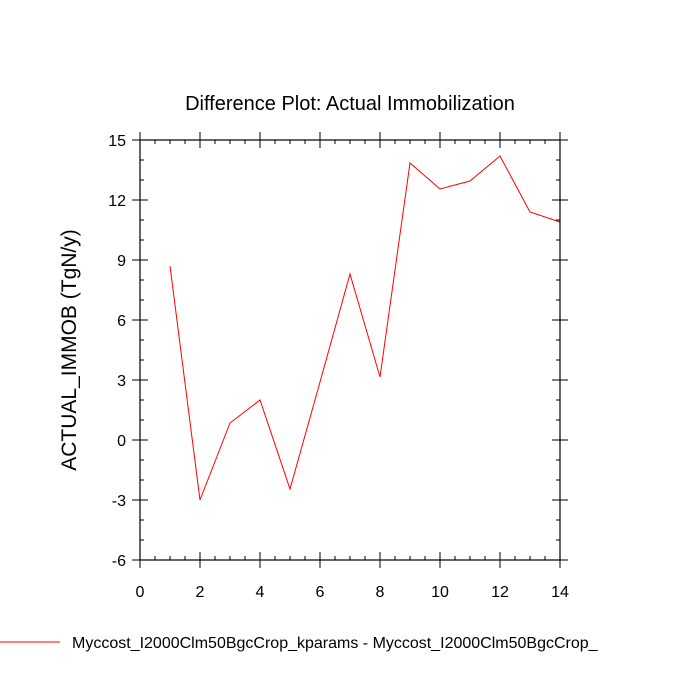 The height and width of the screenshot is (700, 700). I want to click on x-tick-label: 0, so click(140, 592).